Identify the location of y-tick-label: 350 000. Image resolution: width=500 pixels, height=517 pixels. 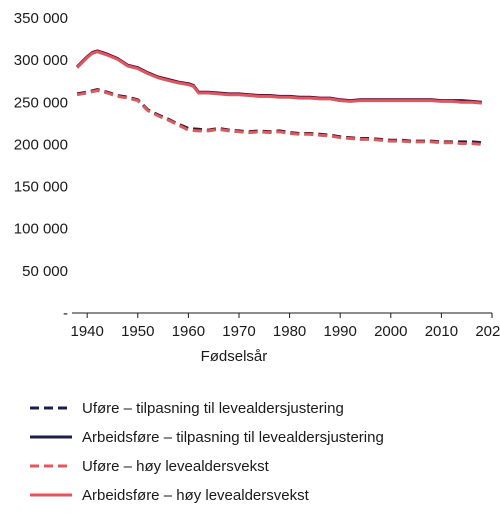
(41, 18).